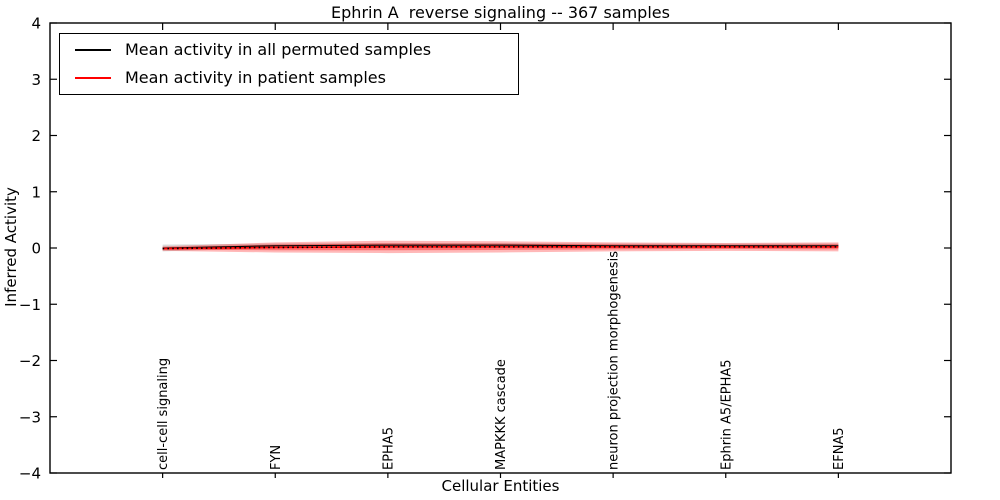  I want to click on x-tick-label: Ephrin A5/EPHA5, so click(726, 414).